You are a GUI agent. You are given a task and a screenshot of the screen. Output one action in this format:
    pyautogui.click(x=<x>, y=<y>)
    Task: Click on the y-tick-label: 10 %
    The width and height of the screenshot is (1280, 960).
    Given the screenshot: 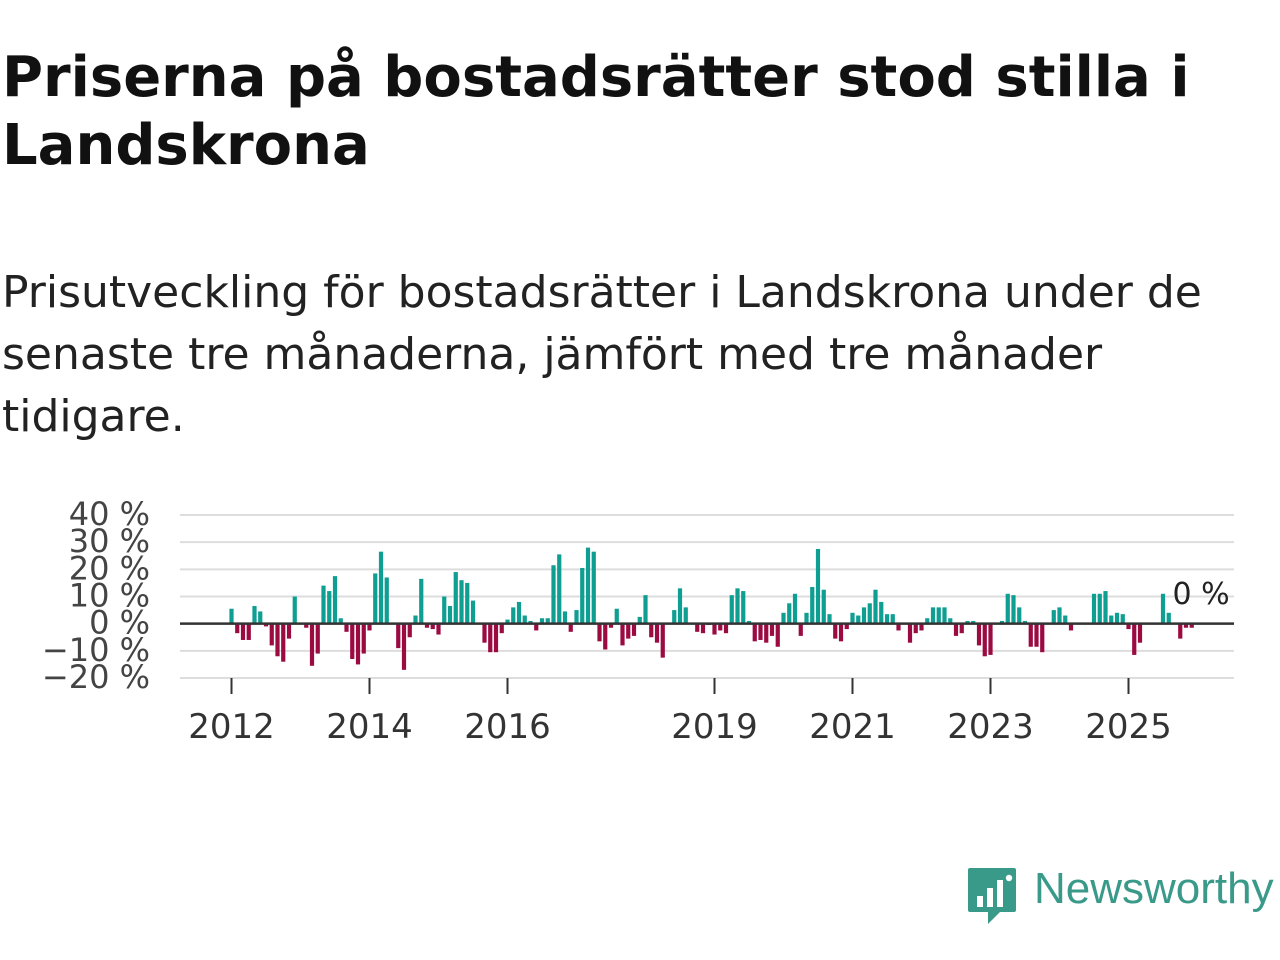 What is the action you would take?
    pyautogui.click(x=109, y=596)
    